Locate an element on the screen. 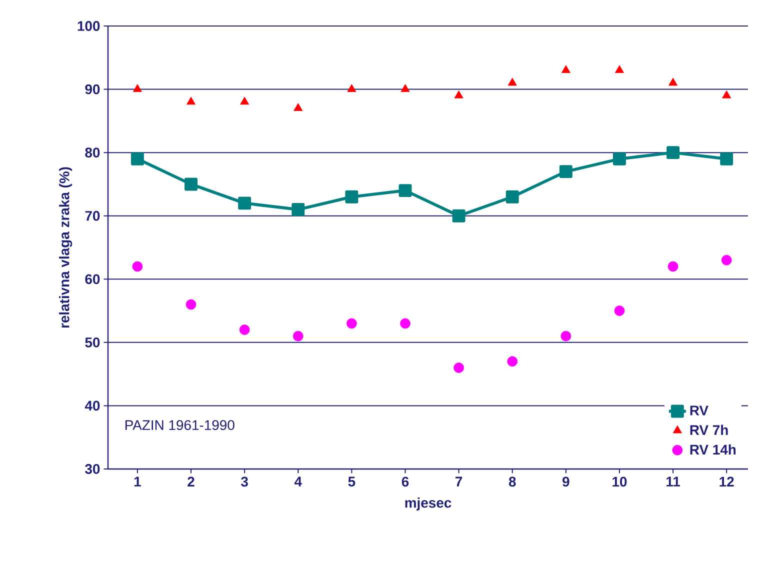  y-tick-label: 100 is located at coordinates (89, 26).